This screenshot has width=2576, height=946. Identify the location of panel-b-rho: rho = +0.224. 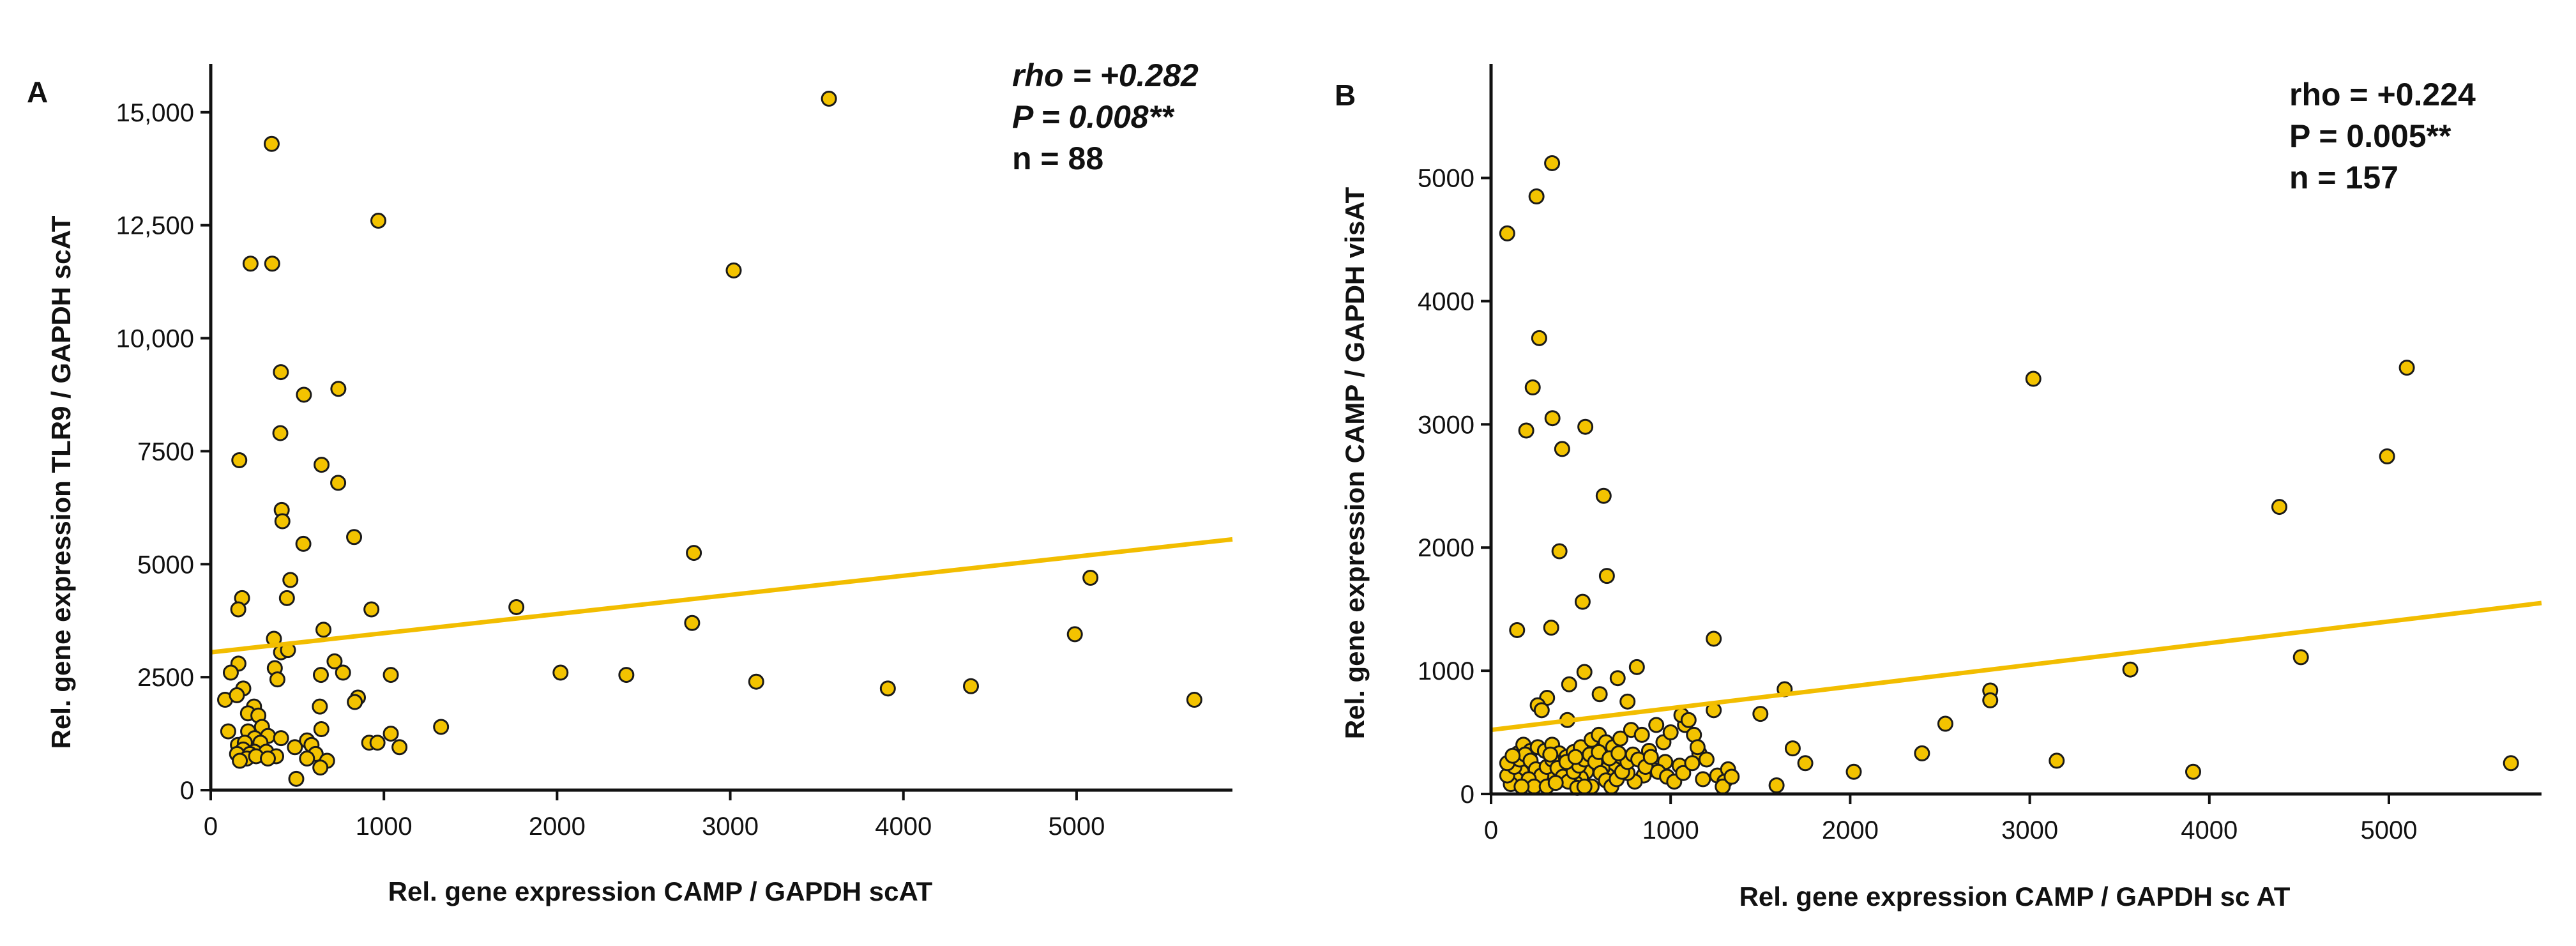
(2382, 95).